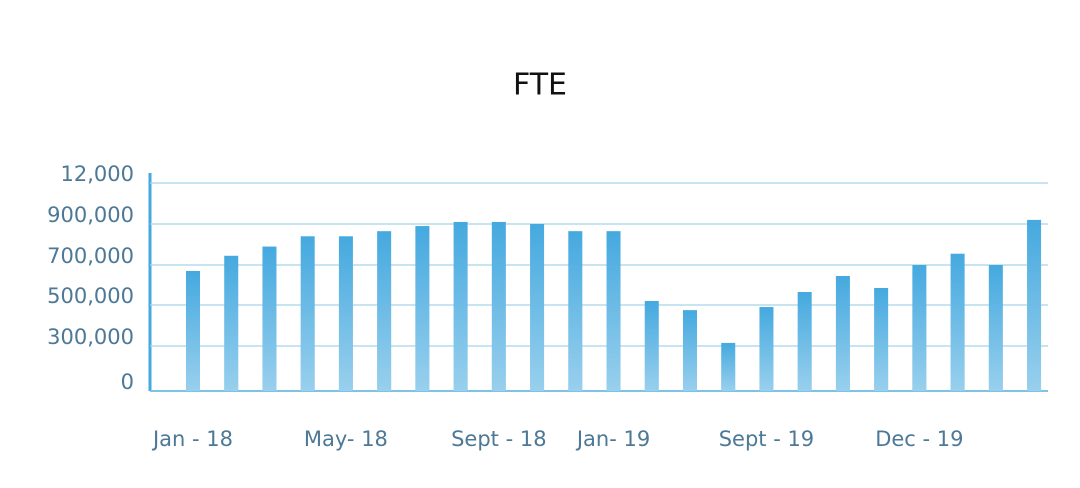 The image size is (1080, 488). Describe the element at coordinates (346, 439) in the screenshot. I see `x-tick-label: May- 18` at that location.